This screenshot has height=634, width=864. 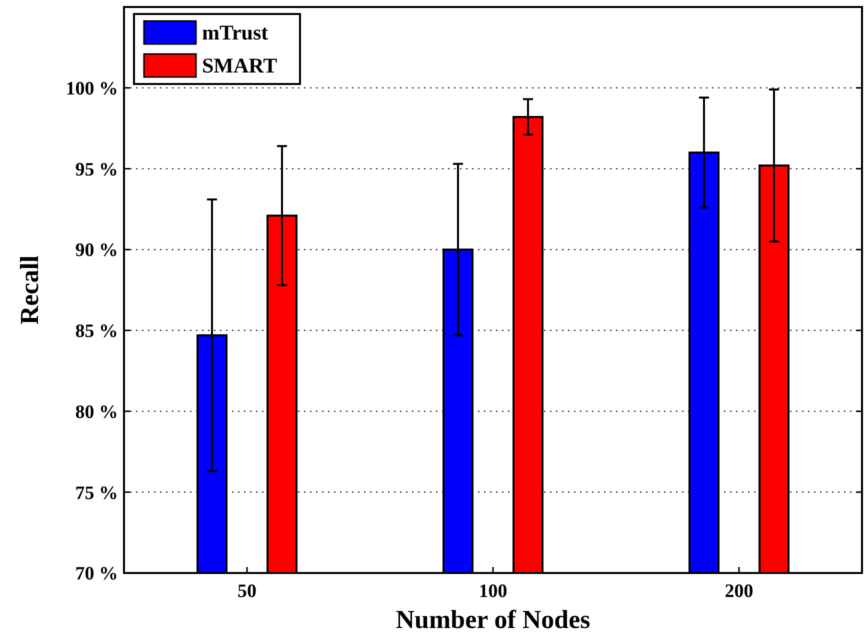 I want to click on y-axis-title: Recall, so click(x=29, y=290).